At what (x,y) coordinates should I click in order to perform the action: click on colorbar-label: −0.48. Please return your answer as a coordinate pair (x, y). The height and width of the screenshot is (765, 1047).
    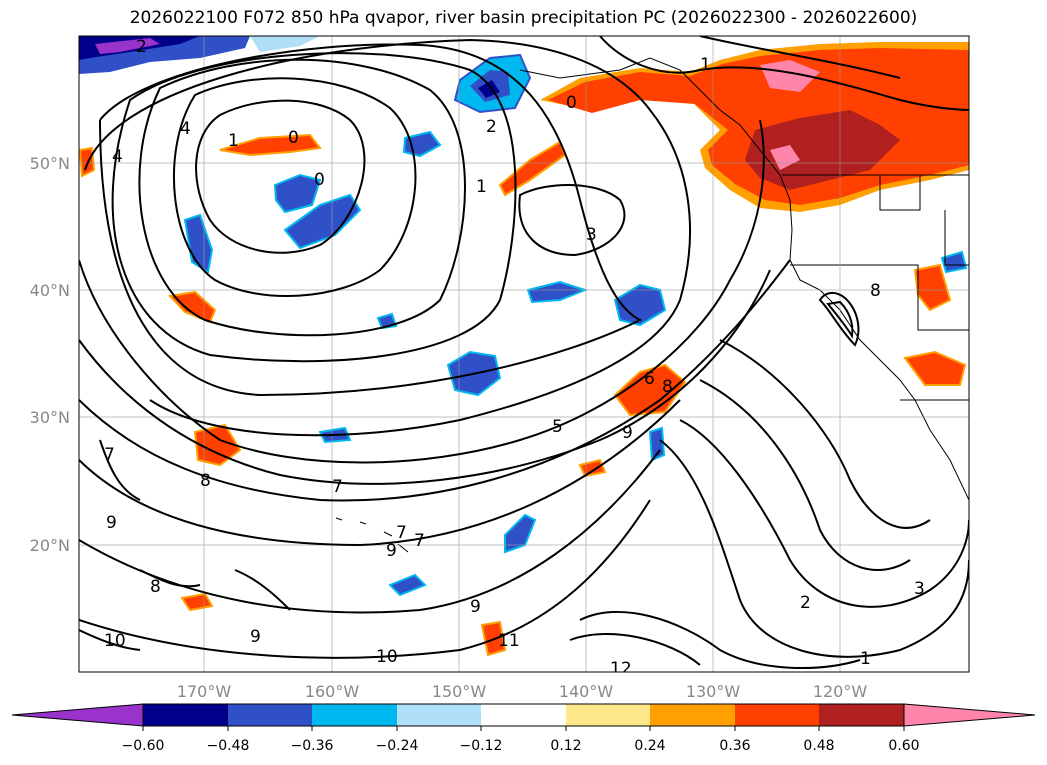
    Looking at the image, I should click on (228, 746).